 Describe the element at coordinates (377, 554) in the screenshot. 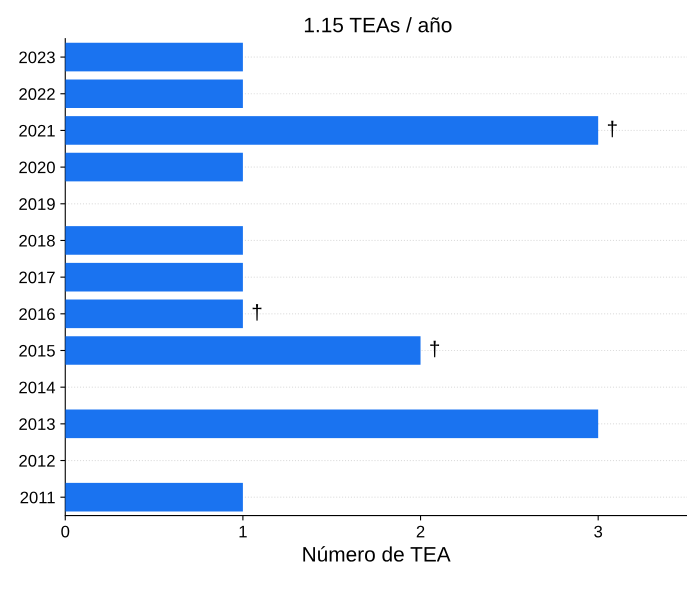

I see `x-axis-title: Número de TEA` at that location.